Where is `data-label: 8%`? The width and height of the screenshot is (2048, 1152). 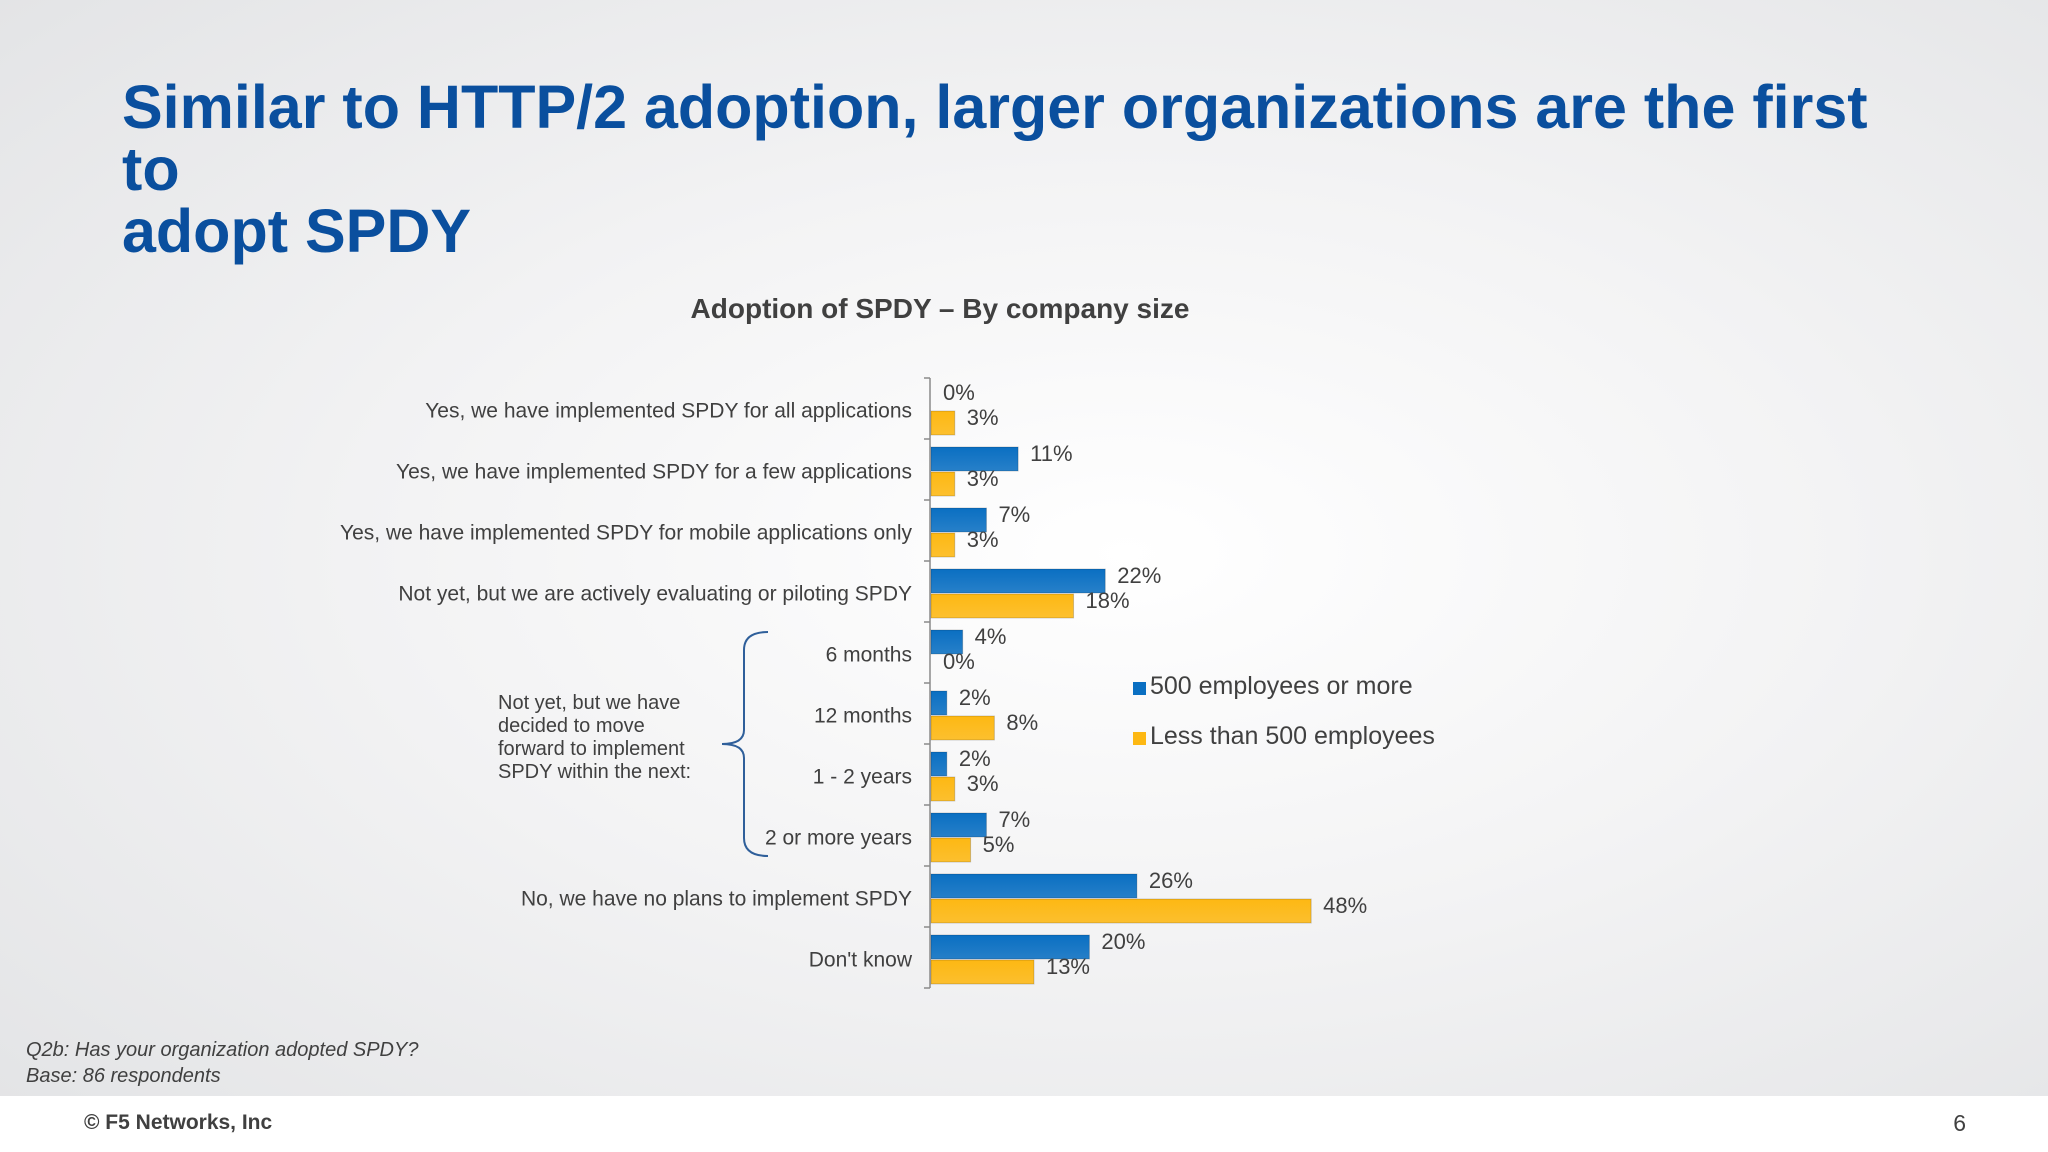
data-label: 8% is located at coordinates (1022, 722).